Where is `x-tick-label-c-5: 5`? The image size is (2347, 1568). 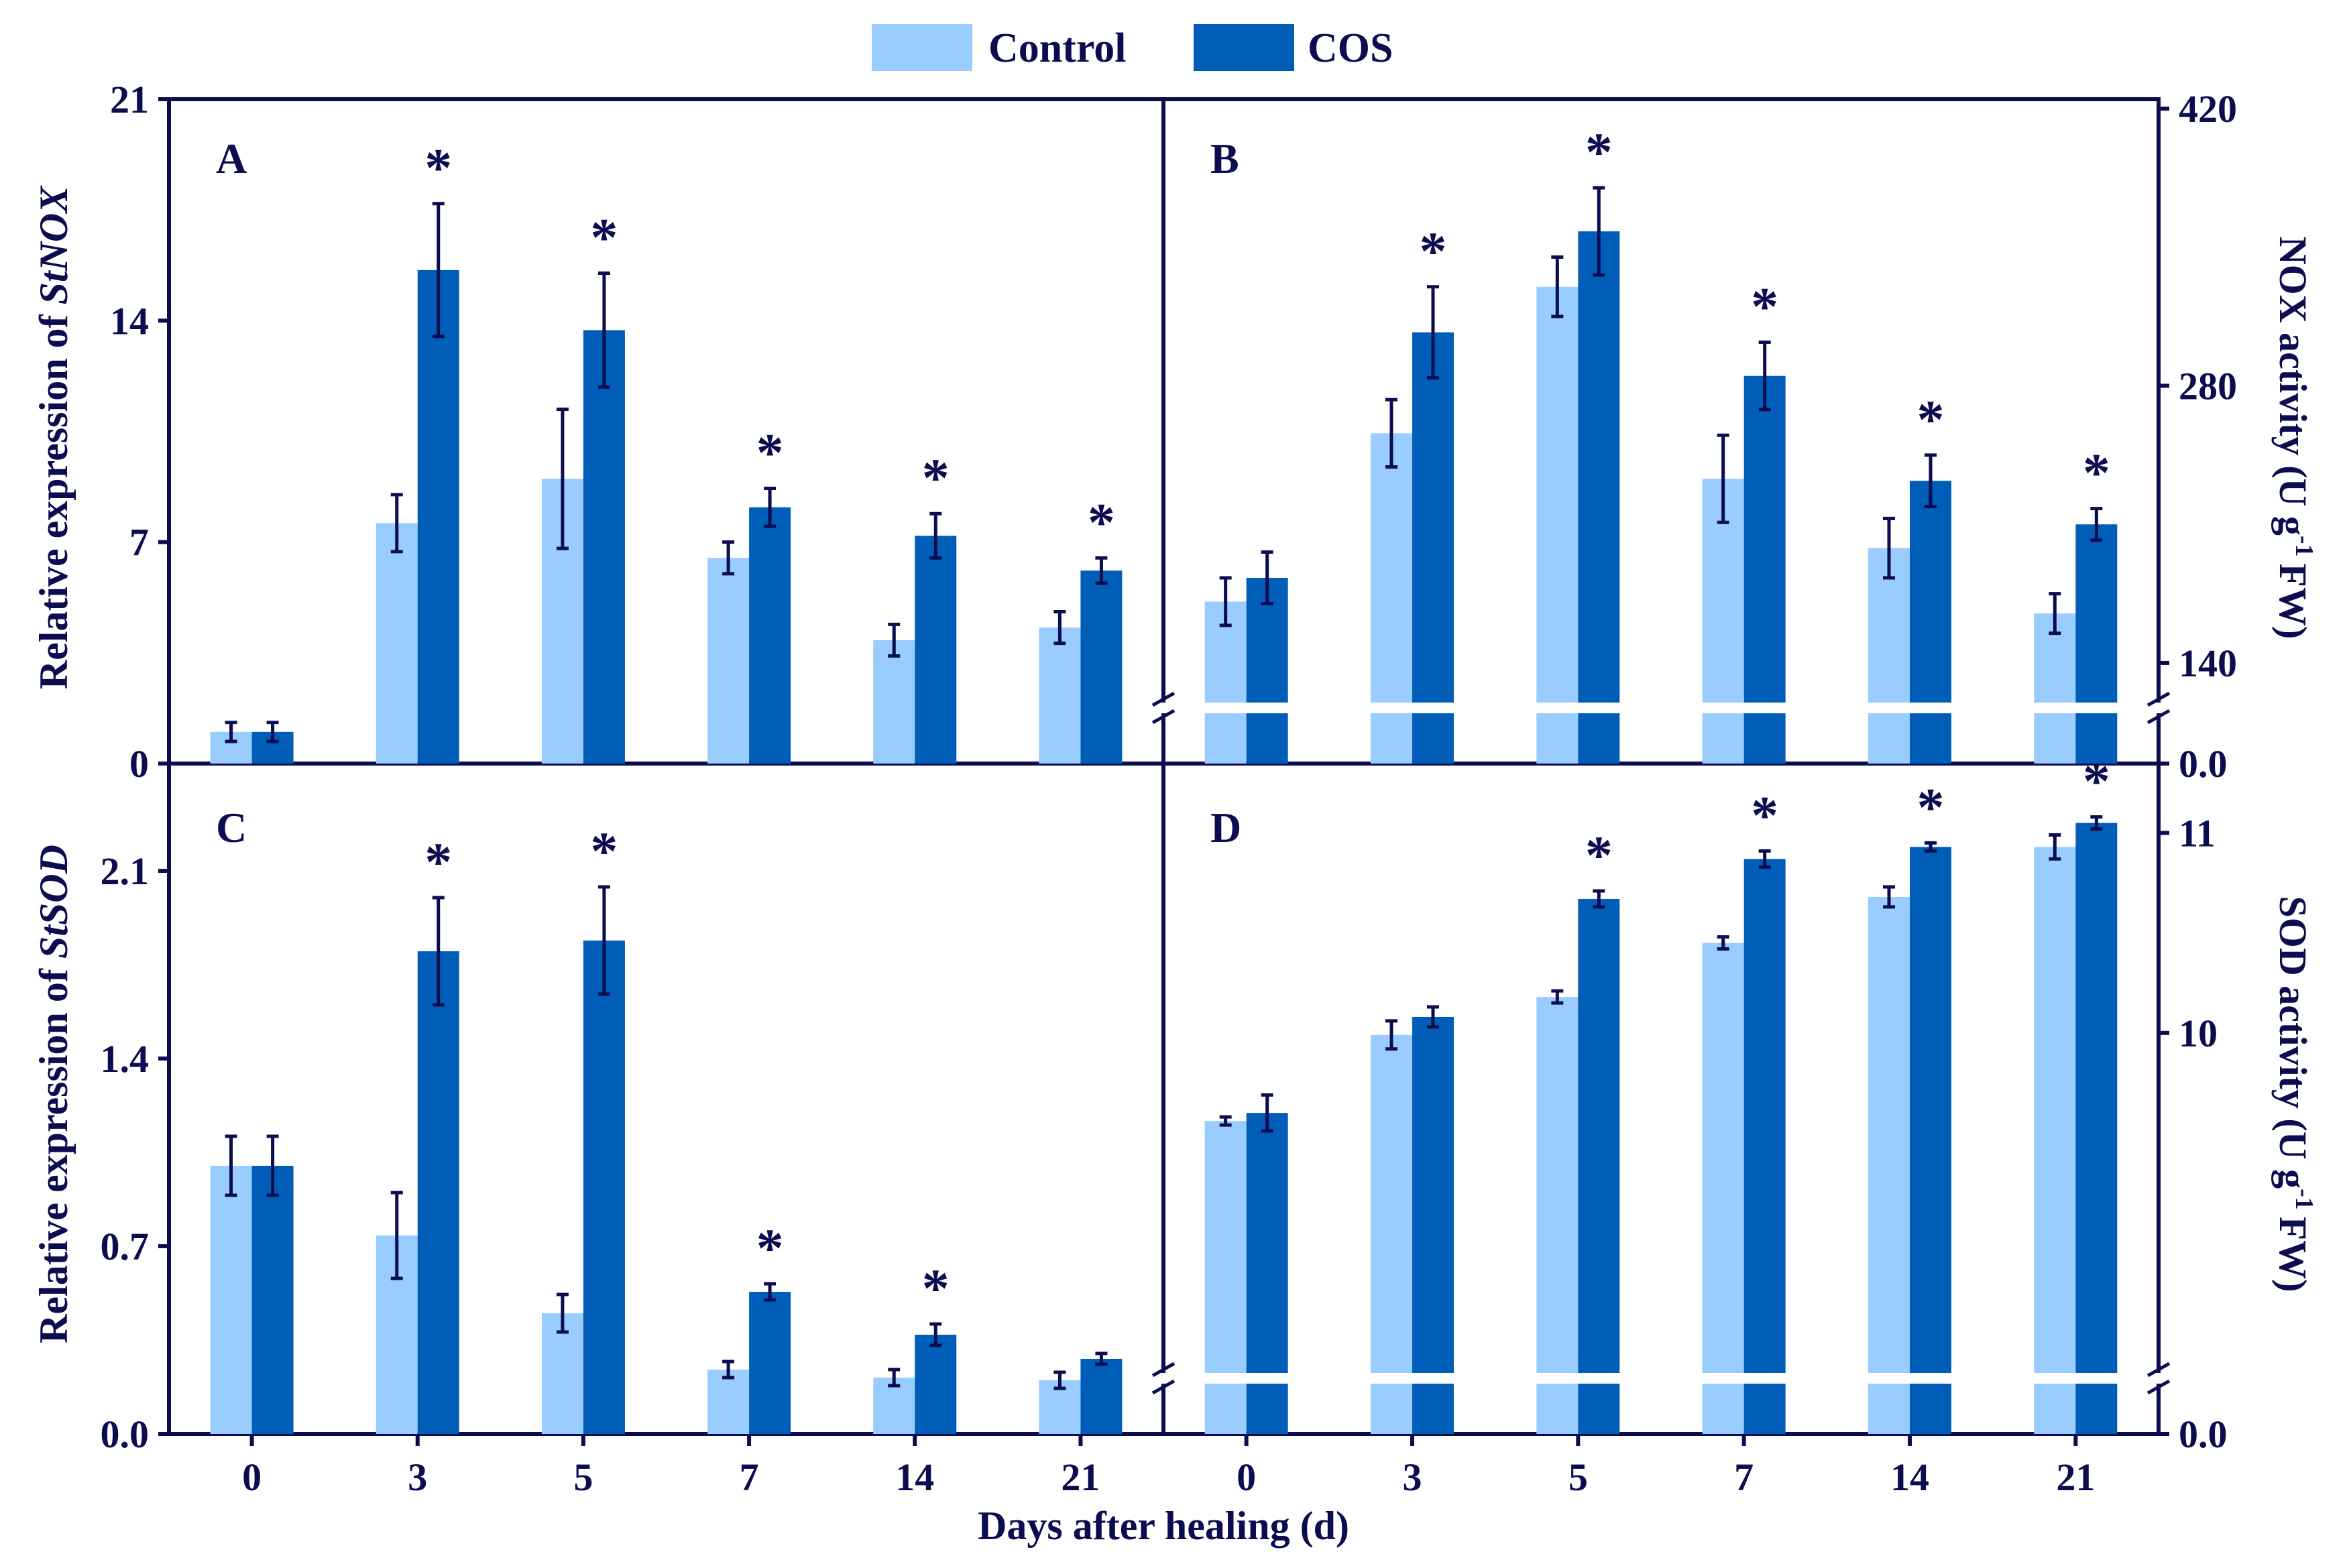
x-tick-label-c-5: 5 is located at coordinates (583, 1477).